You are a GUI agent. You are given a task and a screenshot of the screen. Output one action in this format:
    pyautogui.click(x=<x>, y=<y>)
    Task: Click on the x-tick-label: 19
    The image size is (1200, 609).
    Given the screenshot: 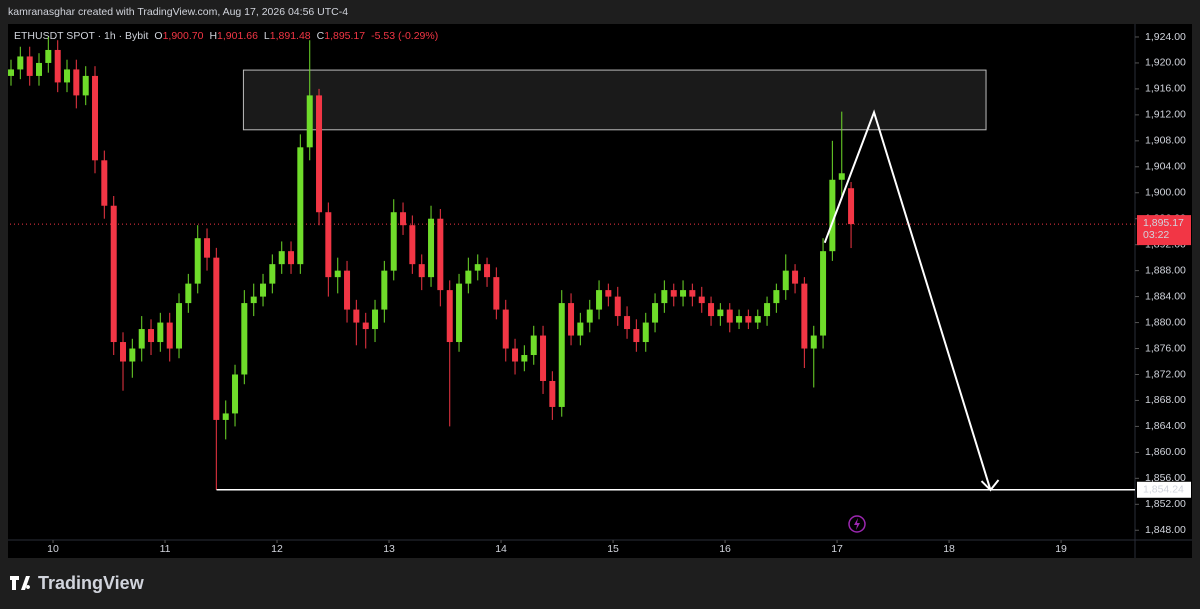 What is the action you would take?
    pyautogui.click(x=1061, y=549)
    